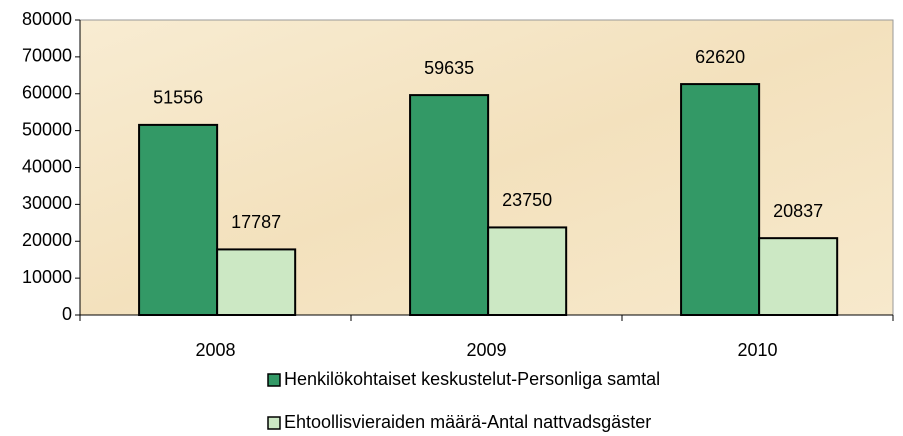  I want to click on y-tick-label: 10000, so click(47, 277).